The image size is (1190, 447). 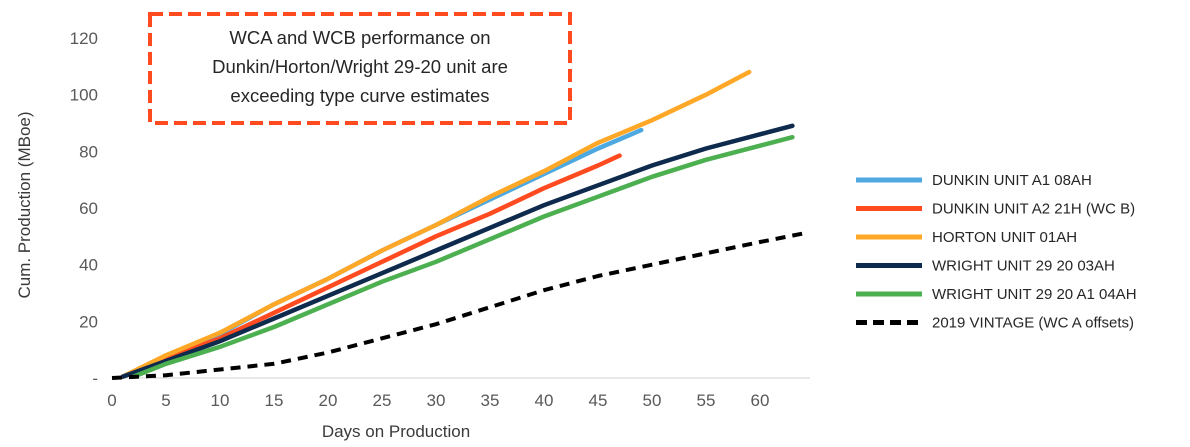 What do you see at coordinates (1033, 209) in the screenshot?
I see `legend-label: DUNKIN UNIT A2 21H (WC B)` at bounding box center [1033, 209].